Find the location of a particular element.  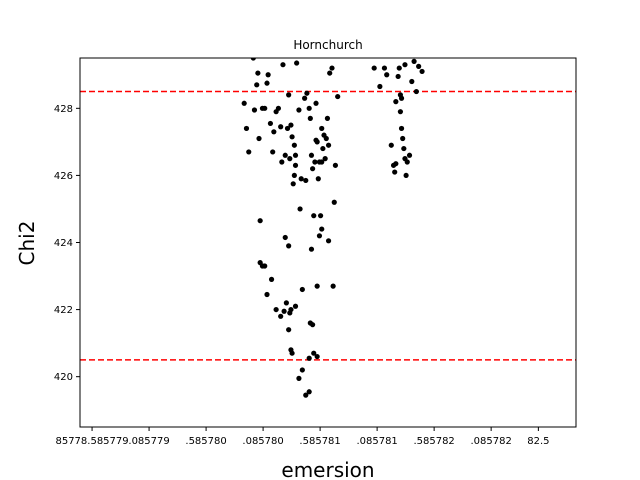

x-tick-label-7: .085782 is located at coordinates (490, 441).